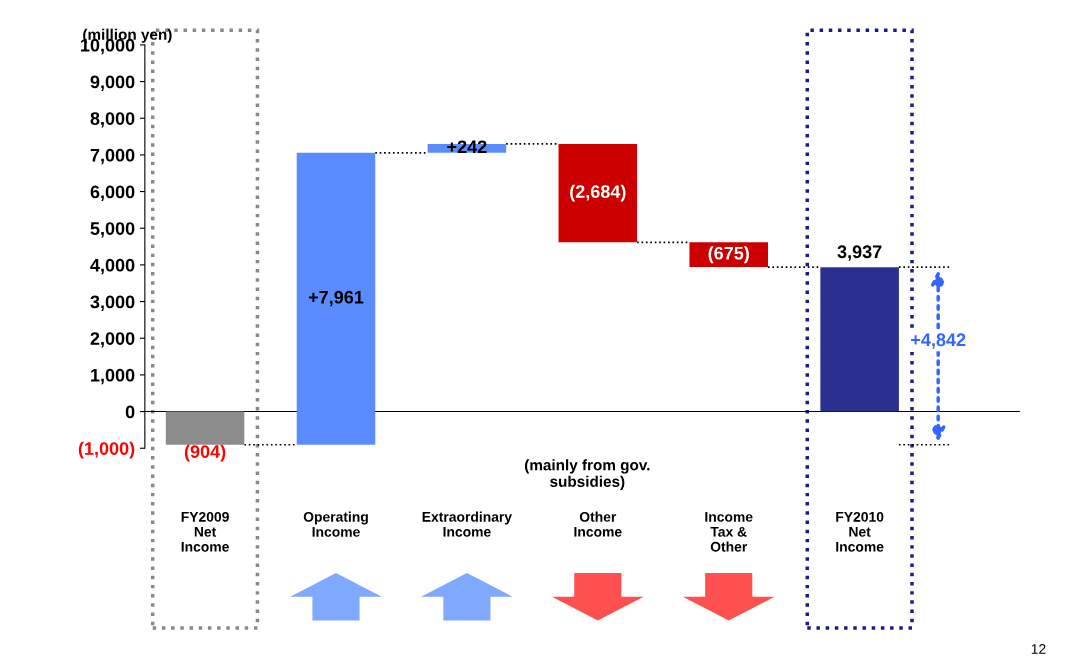  I want to click on x-tick-label: FY2010 Net Income, so click(860, 531).